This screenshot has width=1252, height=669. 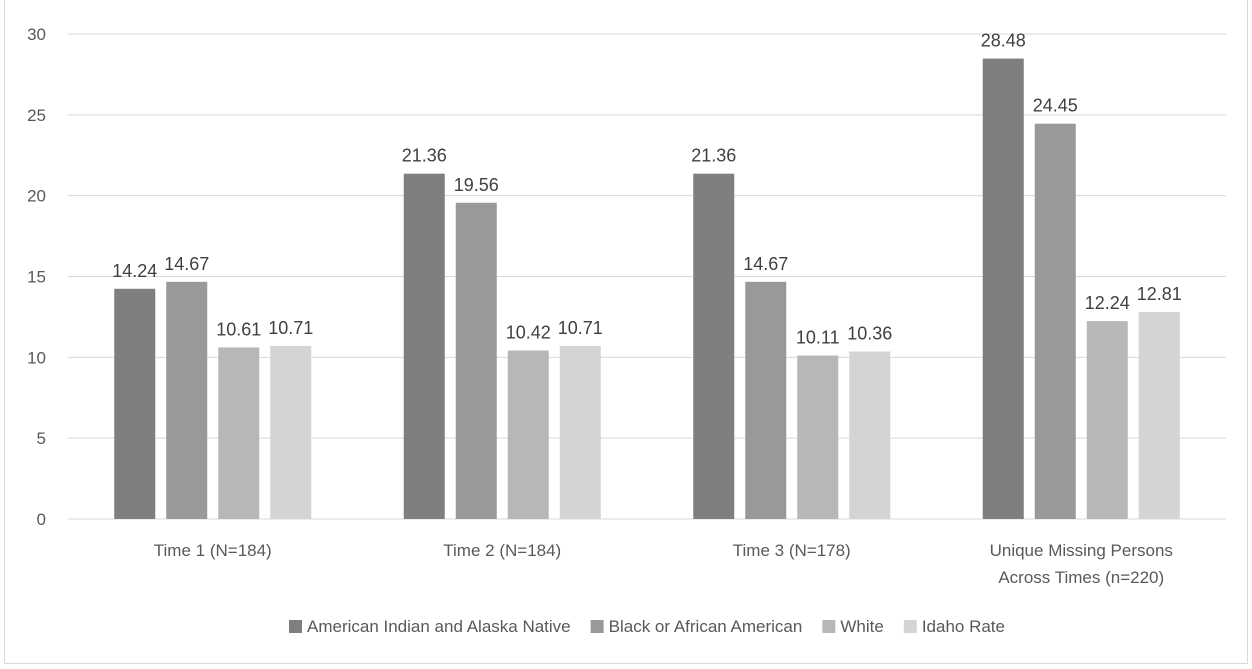 I want to click on x-category-label-3: Time 3 (N=178), so click(x=792, y=550).